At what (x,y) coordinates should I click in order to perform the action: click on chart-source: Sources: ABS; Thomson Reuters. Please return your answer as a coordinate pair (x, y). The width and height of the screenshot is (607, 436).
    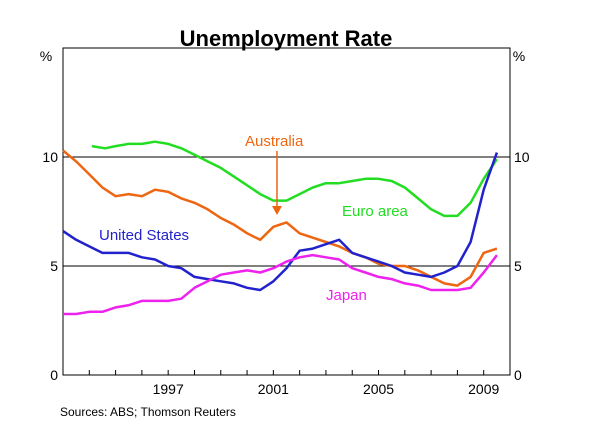
    Looking at the image, I should click on (148, 412).